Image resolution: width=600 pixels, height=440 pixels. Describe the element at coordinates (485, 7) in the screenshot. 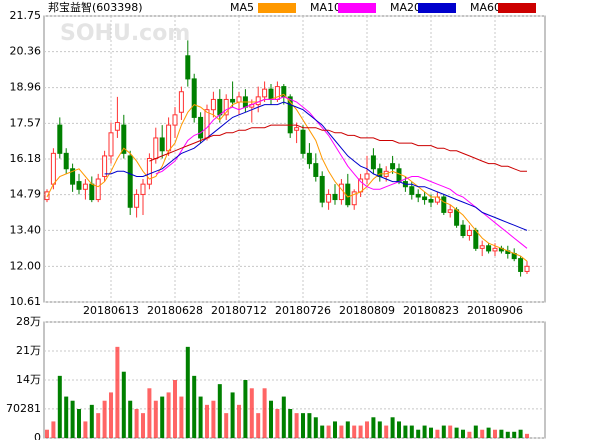

I see `legend-label: MA60` at that location.